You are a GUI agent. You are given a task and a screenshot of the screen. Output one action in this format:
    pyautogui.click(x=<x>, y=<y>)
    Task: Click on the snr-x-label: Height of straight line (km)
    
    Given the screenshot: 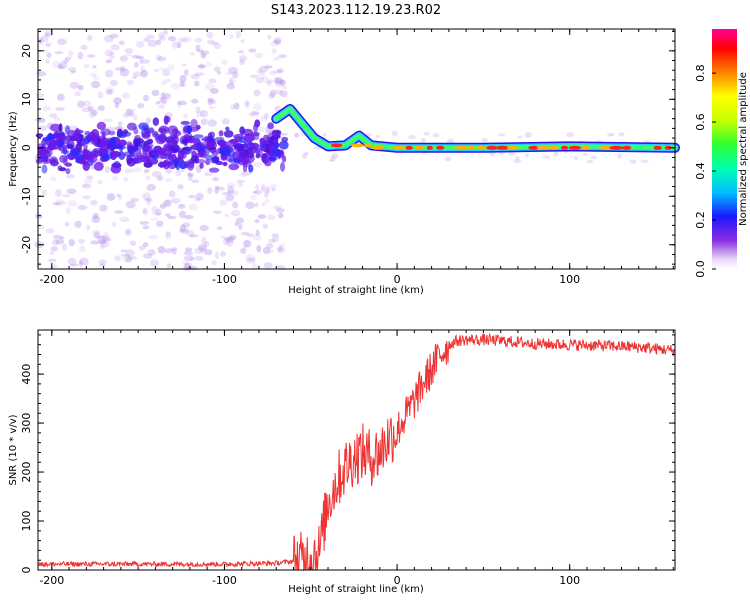 What is the action you would take?
    pyautogui.click(x=356, y=589)
    